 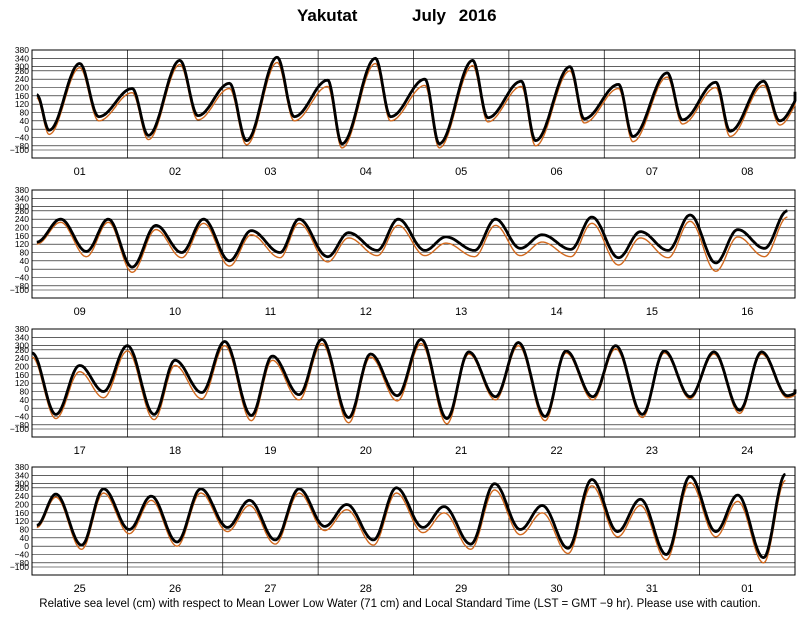 I want to click on month-year: July 2016, so click(x=454, y=15).